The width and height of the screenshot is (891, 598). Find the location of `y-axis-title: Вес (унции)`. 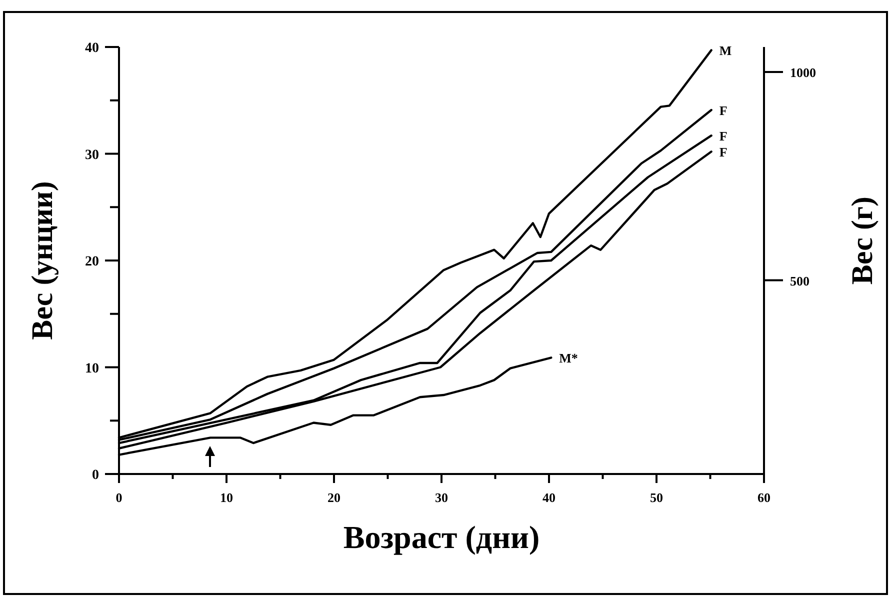

y-axis-title: Вес (унции) is located at coordinates (42, 260).